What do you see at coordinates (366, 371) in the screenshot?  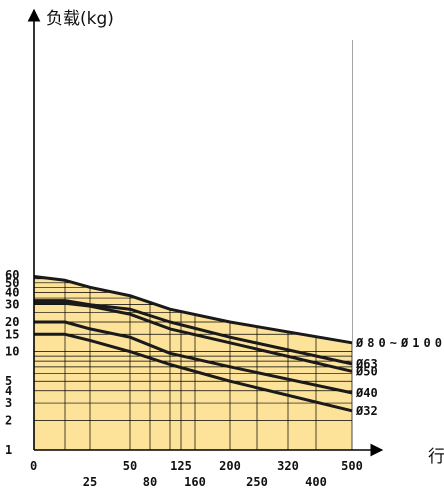 I see `series-label-2: Ø50` at bounding box center [366, 371].